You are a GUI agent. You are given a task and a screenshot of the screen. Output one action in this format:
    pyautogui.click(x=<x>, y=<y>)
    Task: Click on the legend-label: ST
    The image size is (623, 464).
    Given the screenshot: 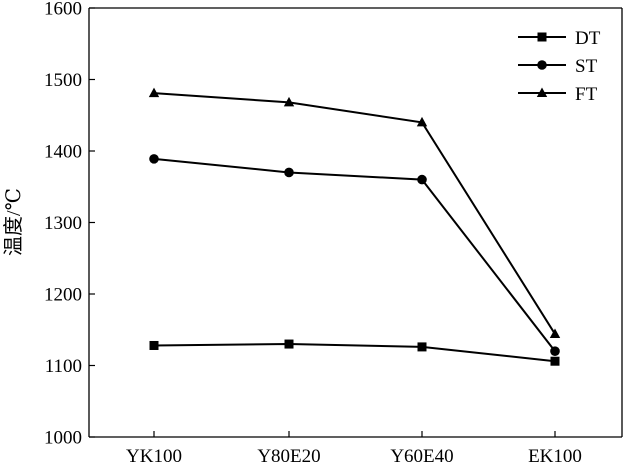 What is the action you would take?
    pyautogui.click(x=586, y=66)
    